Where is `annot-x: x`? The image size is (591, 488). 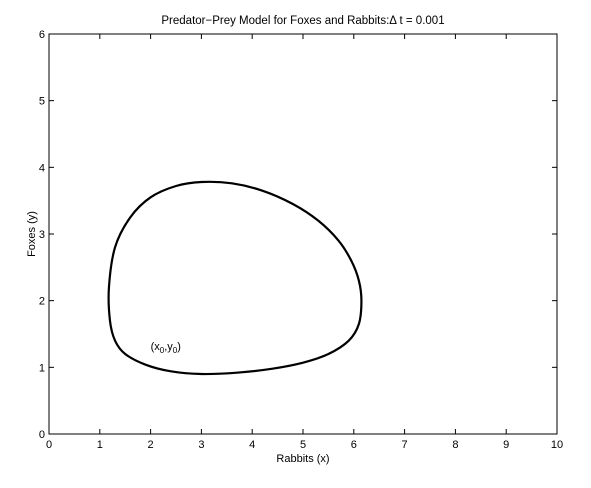
annot-x: x is located at coordinates (157, 347).